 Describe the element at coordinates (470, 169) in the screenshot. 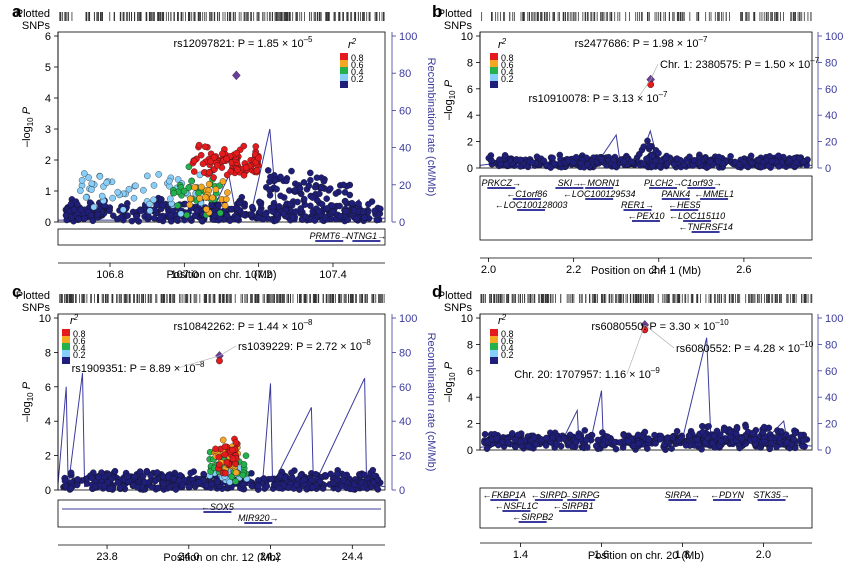

I see `y-tick-label: 0` at that location.